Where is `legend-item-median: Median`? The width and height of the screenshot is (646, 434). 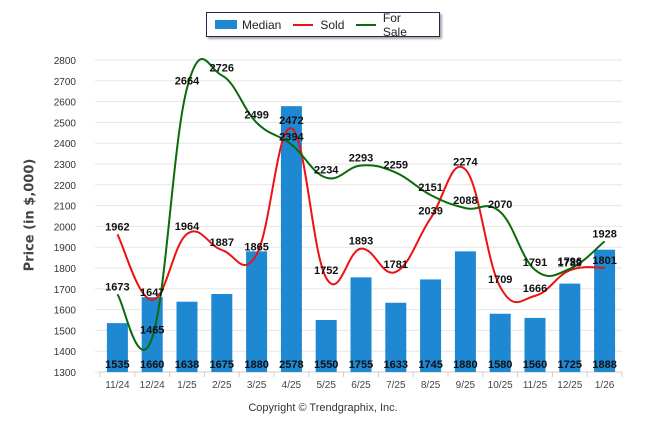 legend-item-median: Median is located at coordinates (248, 25).